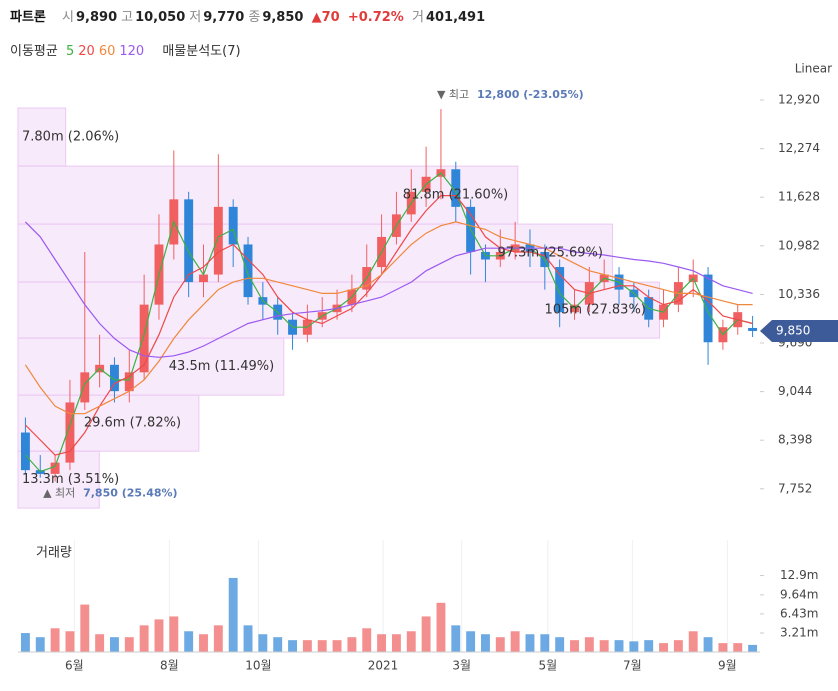  What do you see at coordinates (70, 479) in the screenshot?
I see `profile-label: 13.3m (3.51%)` at bounding box center [70, 479].